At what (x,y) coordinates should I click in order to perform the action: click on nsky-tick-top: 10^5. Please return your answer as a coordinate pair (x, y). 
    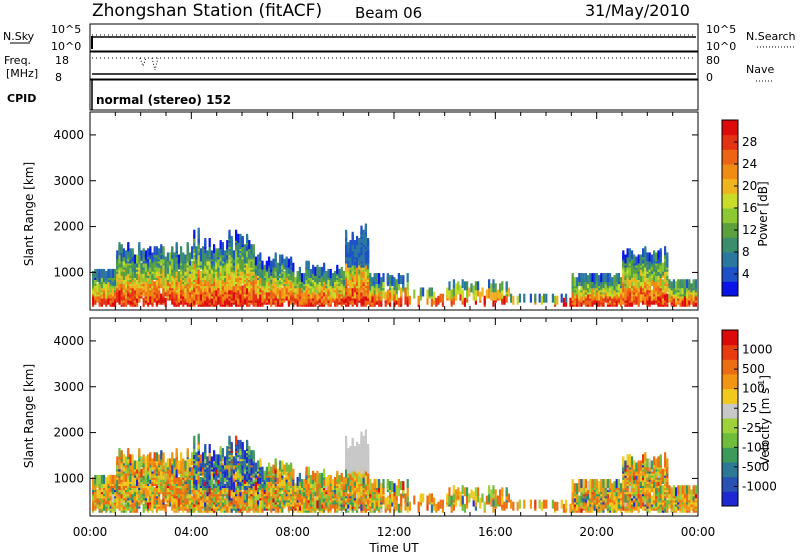
    Looking at the image, I should click on (66, 29).